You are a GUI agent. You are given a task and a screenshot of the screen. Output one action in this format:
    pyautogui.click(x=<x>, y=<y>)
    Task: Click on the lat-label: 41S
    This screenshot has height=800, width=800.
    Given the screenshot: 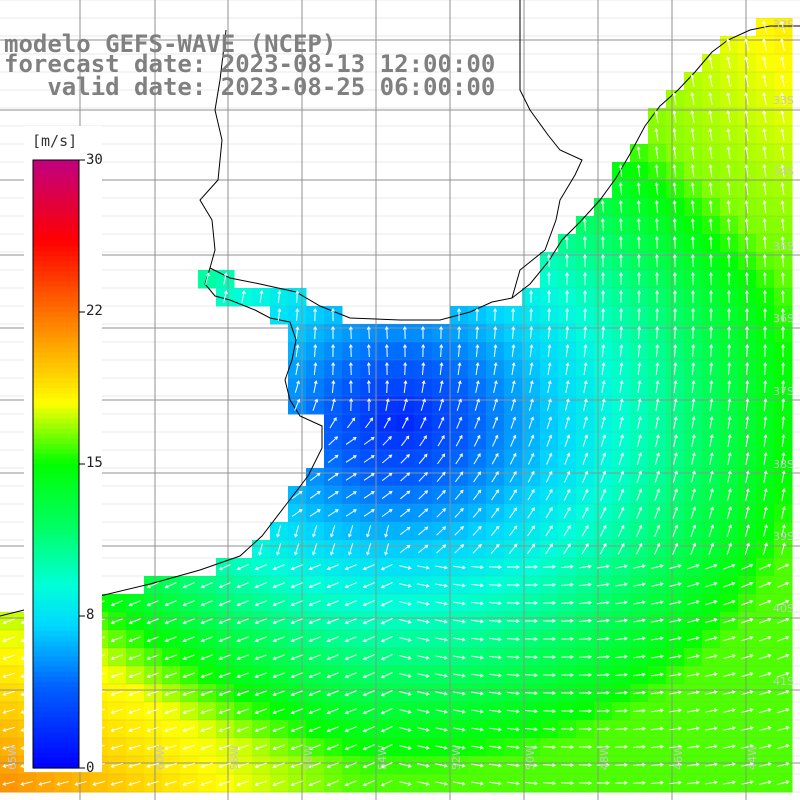 What is the action you would take?
    pyautogui.click(x=783, y=681)
    